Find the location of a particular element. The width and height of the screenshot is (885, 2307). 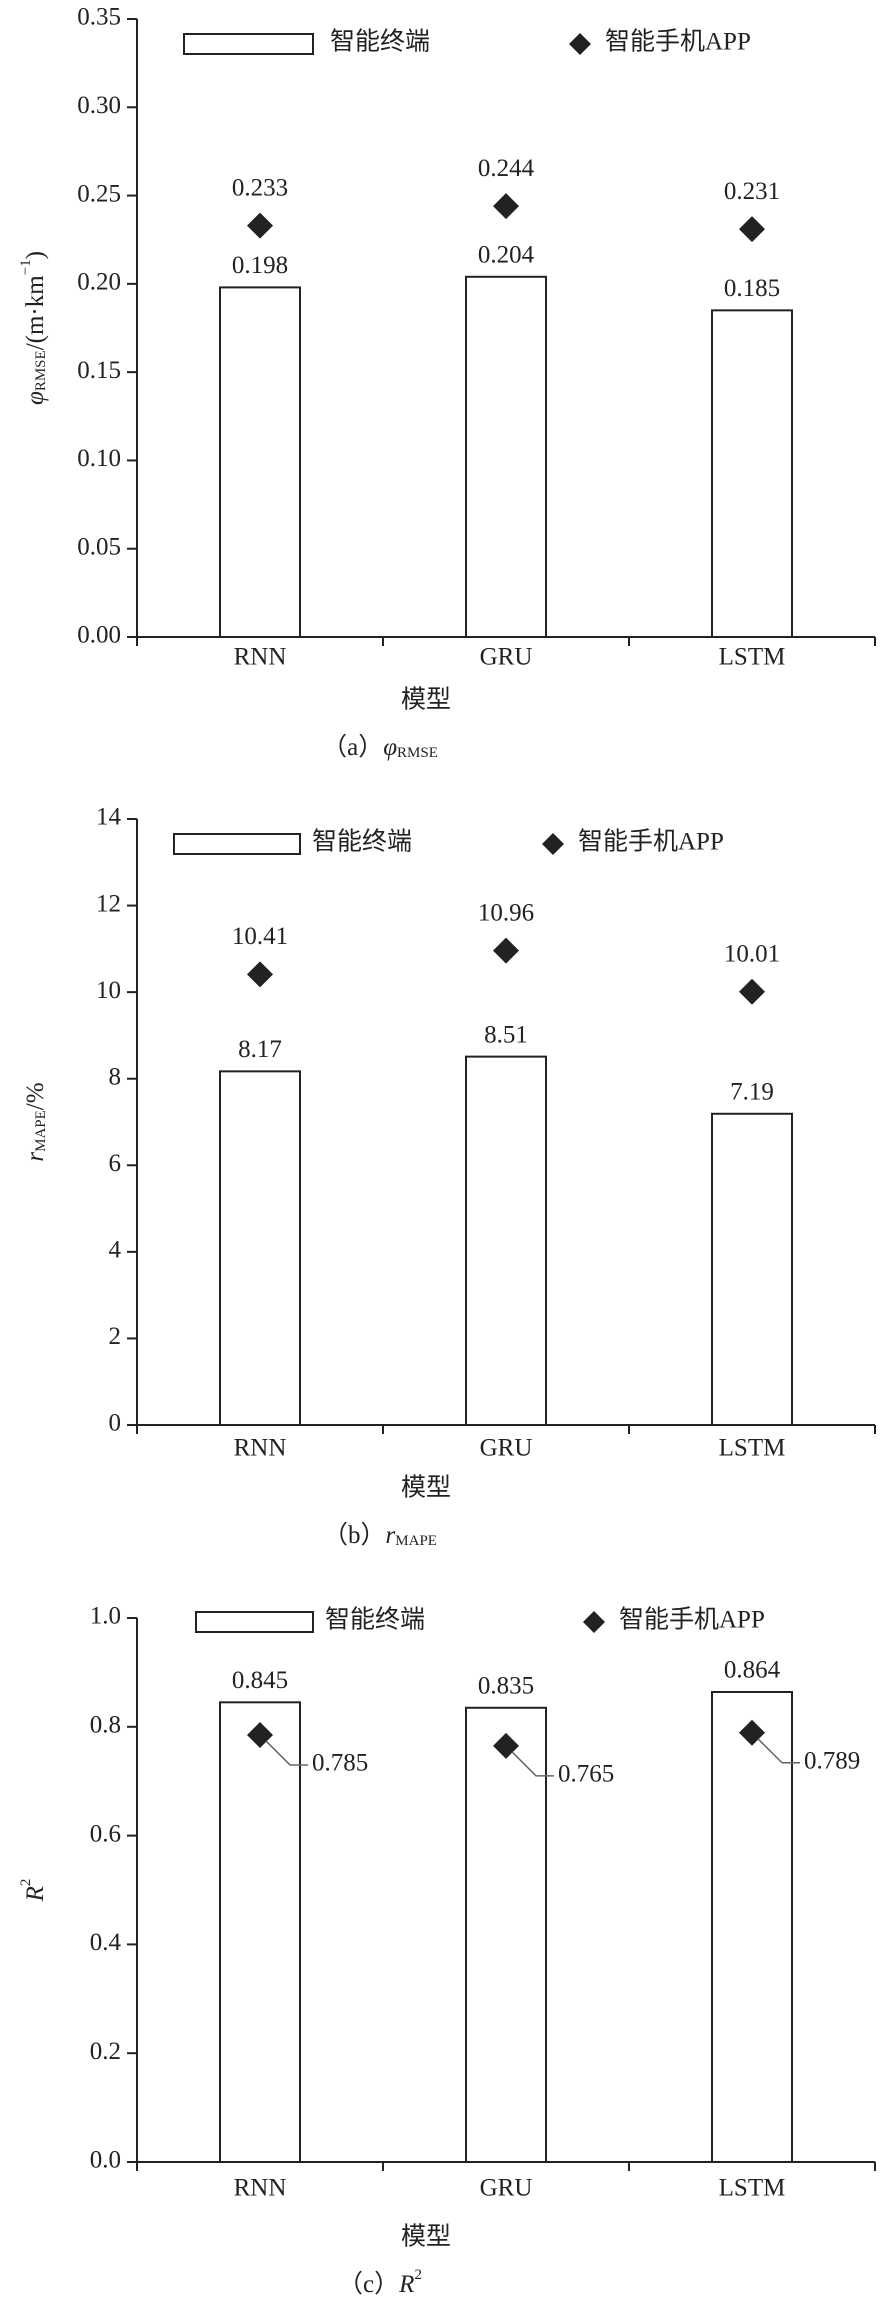

legend-label: 智能终端 is located at coordinates (375, 1620).